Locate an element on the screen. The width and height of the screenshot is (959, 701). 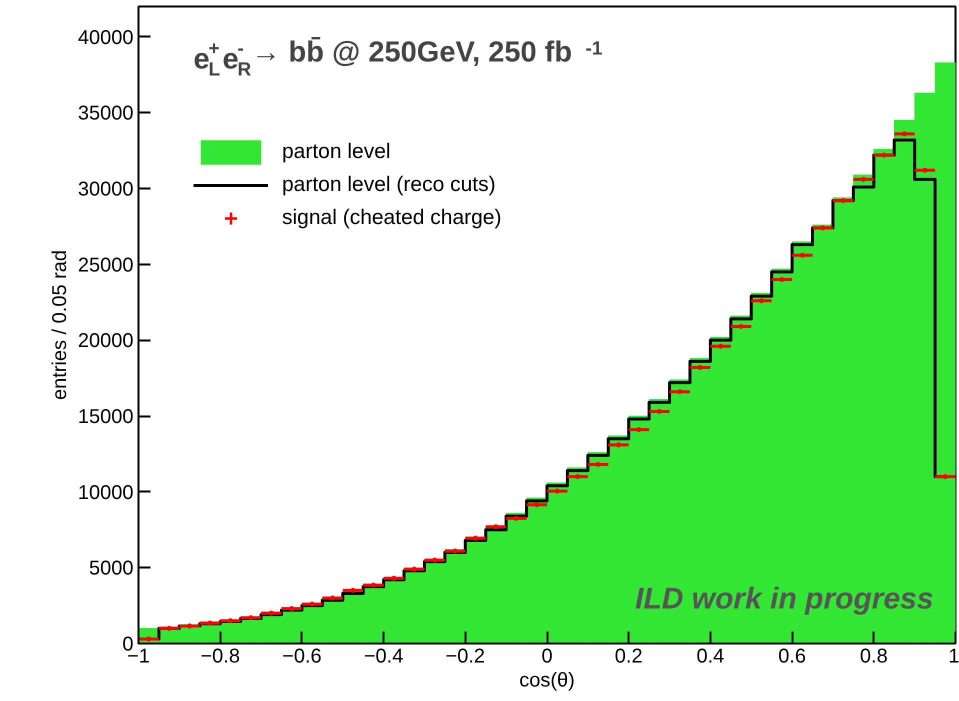
x-tick-label: −0.2 is located at coordinates (466, 657).